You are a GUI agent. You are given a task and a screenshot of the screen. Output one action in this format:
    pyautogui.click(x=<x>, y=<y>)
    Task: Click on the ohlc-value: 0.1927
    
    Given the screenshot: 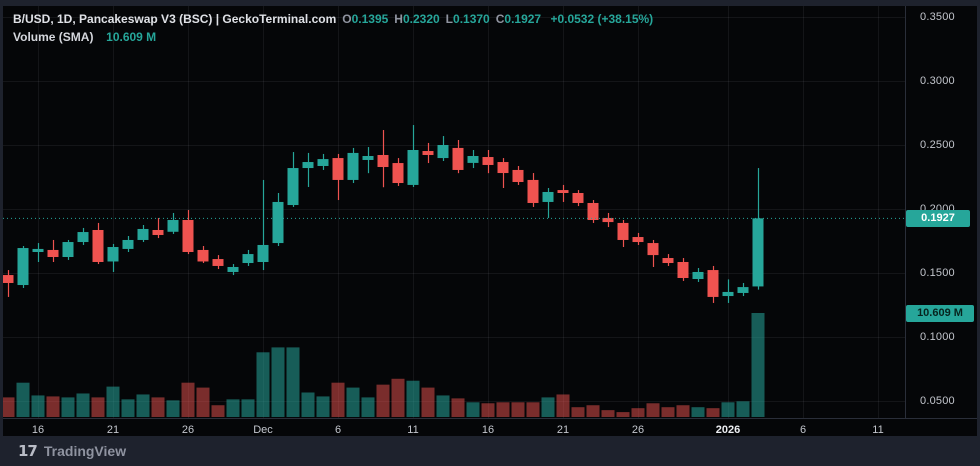 What is the action you would take?
    pyautogui.click(x=526, y=19)
    